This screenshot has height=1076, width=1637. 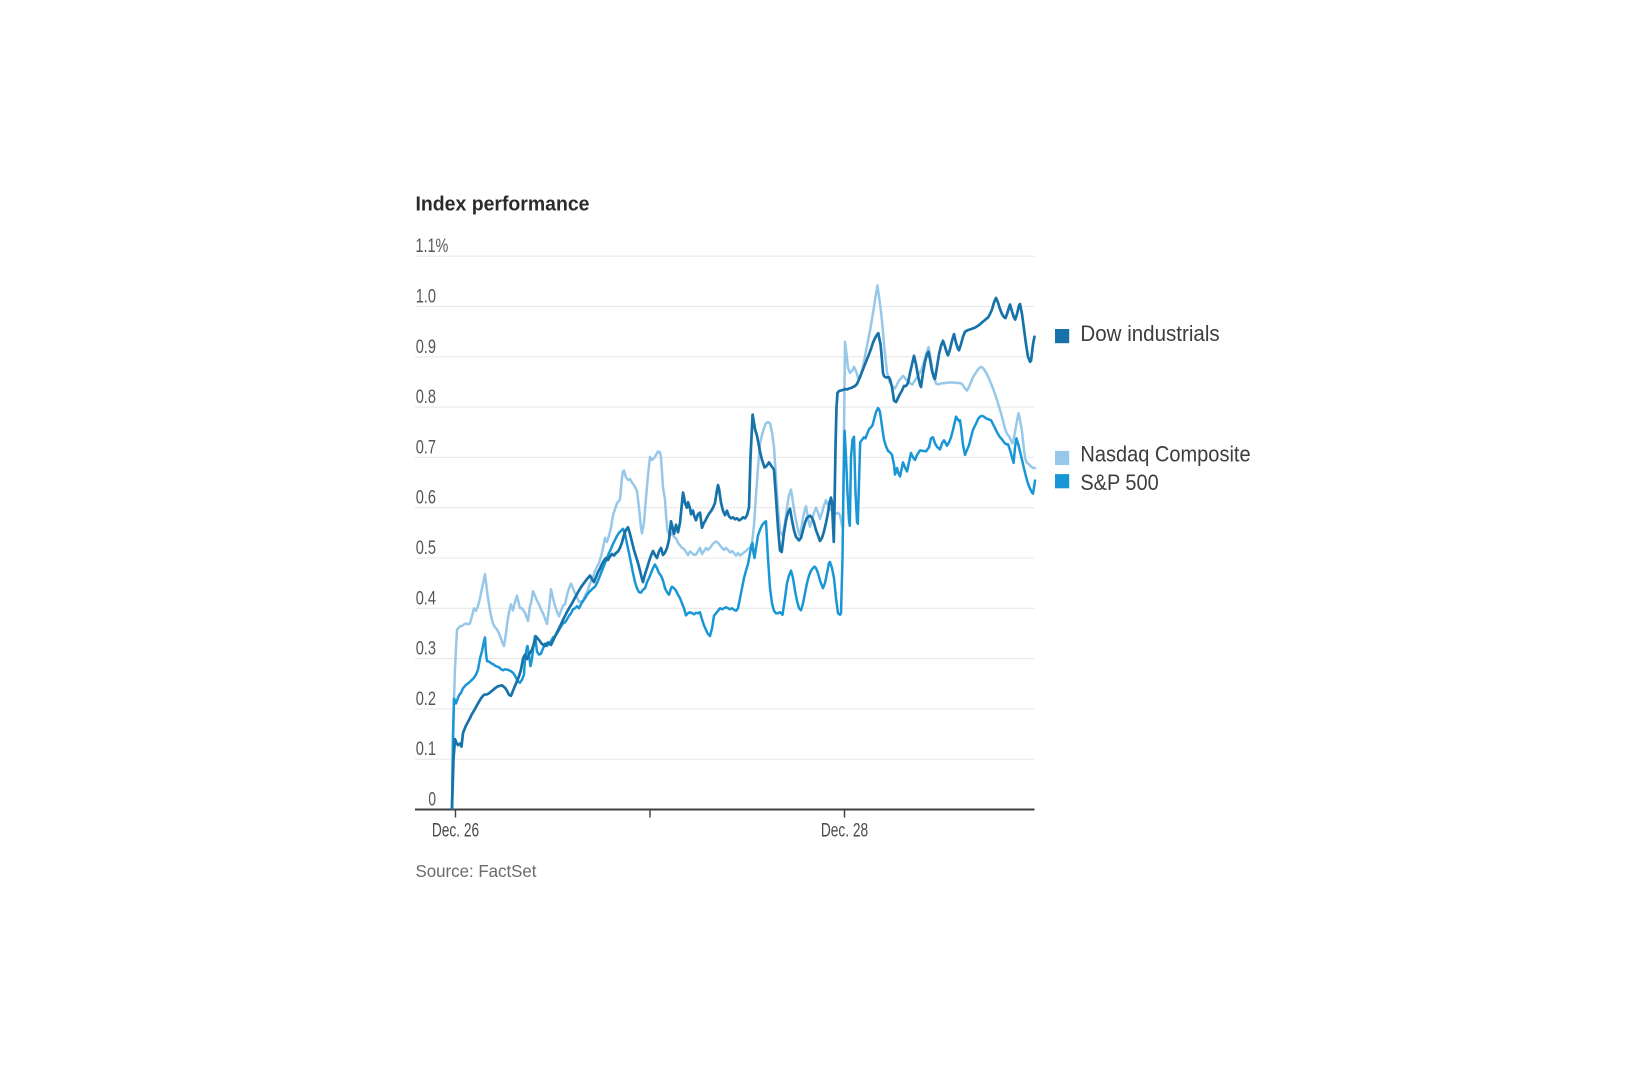 What do you see at coordinates (432, 800) in the screenshot?
I see `svg-text: 0` at bounding box center [432, 800].